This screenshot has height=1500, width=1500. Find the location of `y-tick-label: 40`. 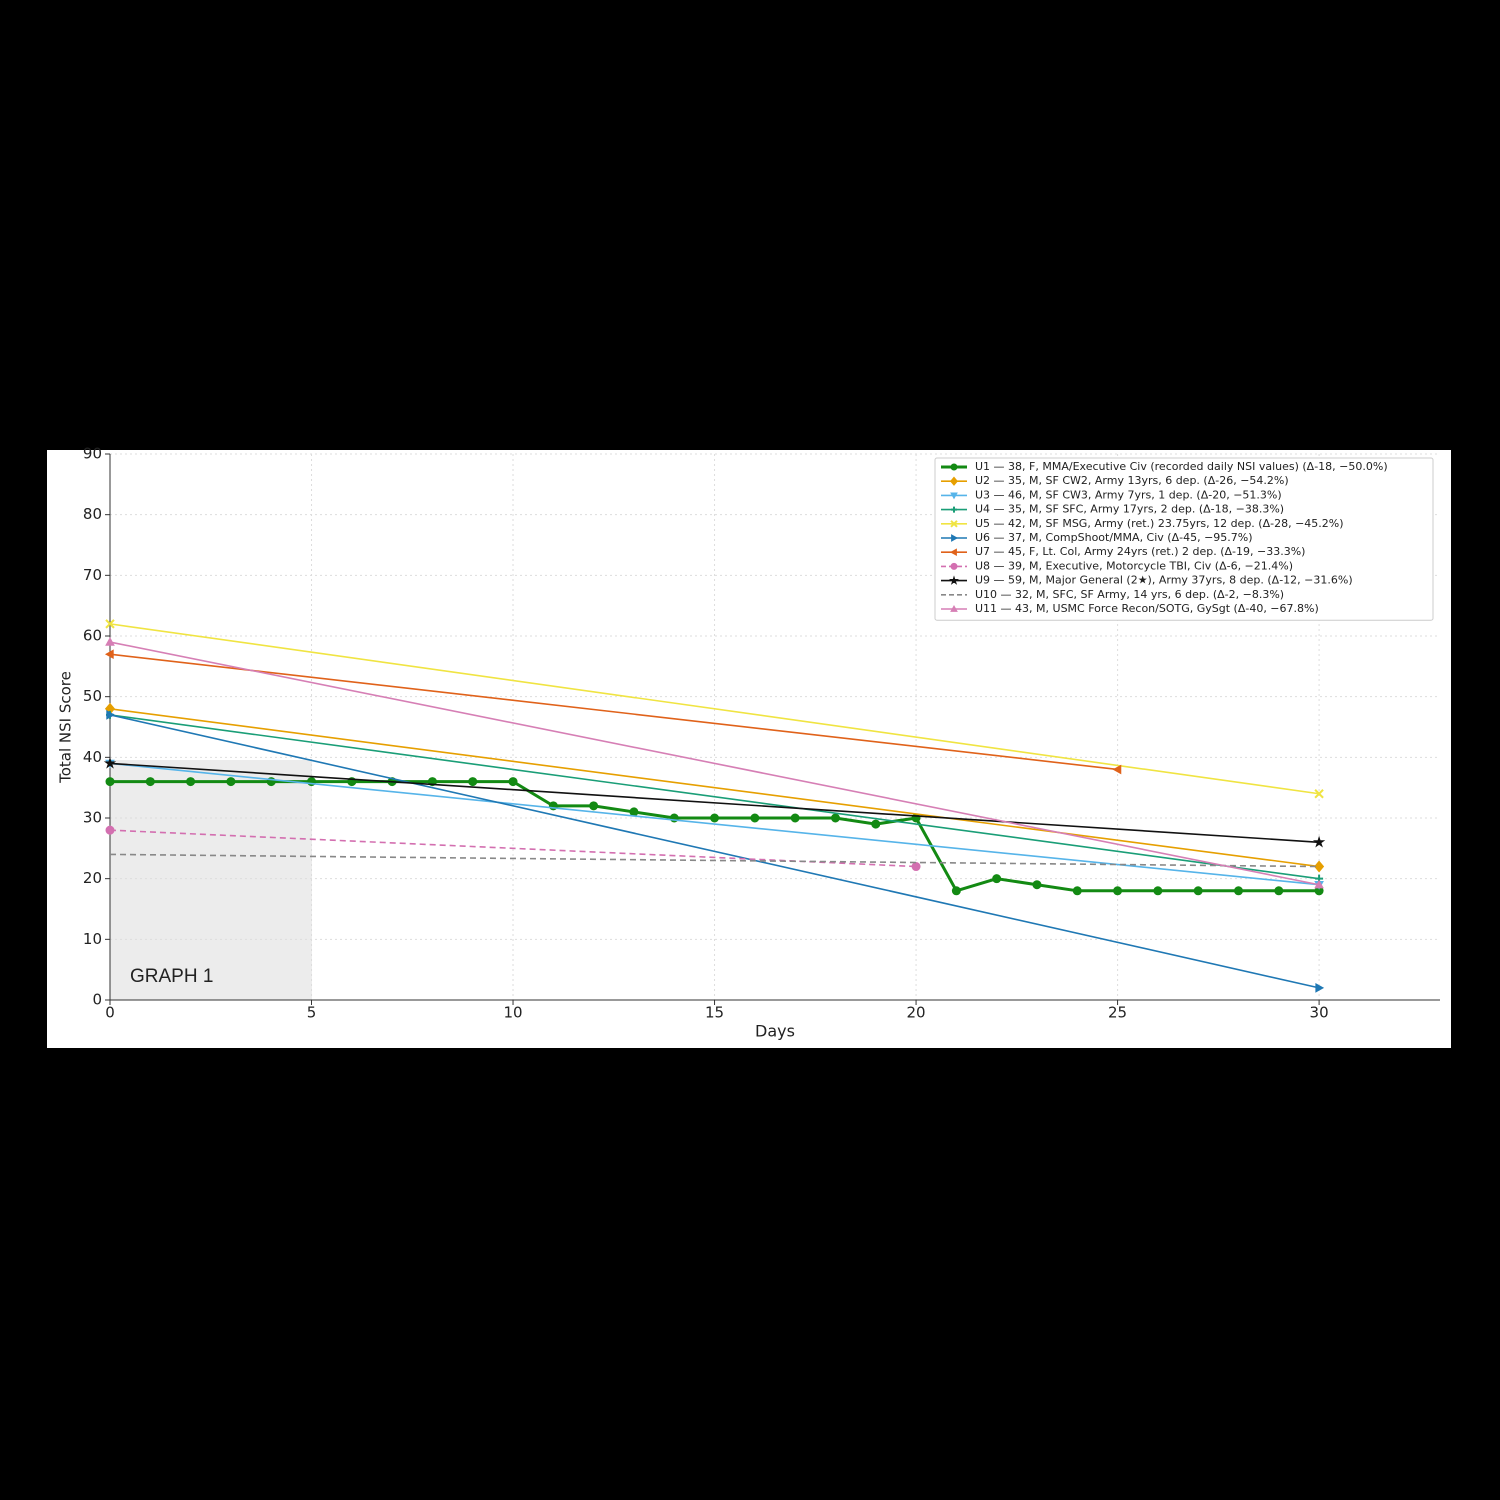

y-tick-label: 40 is located at coordinates (92, 757).